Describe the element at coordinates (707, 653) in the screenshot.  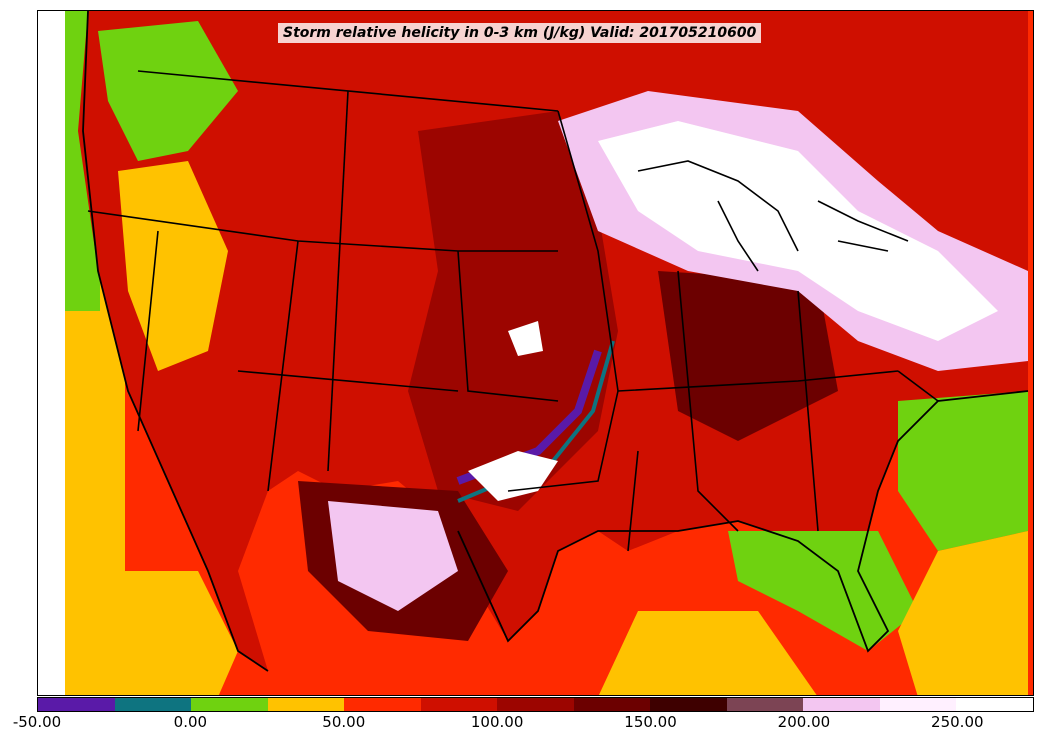
I see `gulf-yellow` at that location.